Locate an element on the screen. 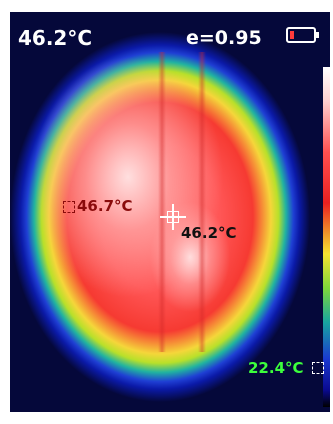 This screenshot has width=333, height=424. hot-spot-marker-icon is located at coordinates (69, 207).